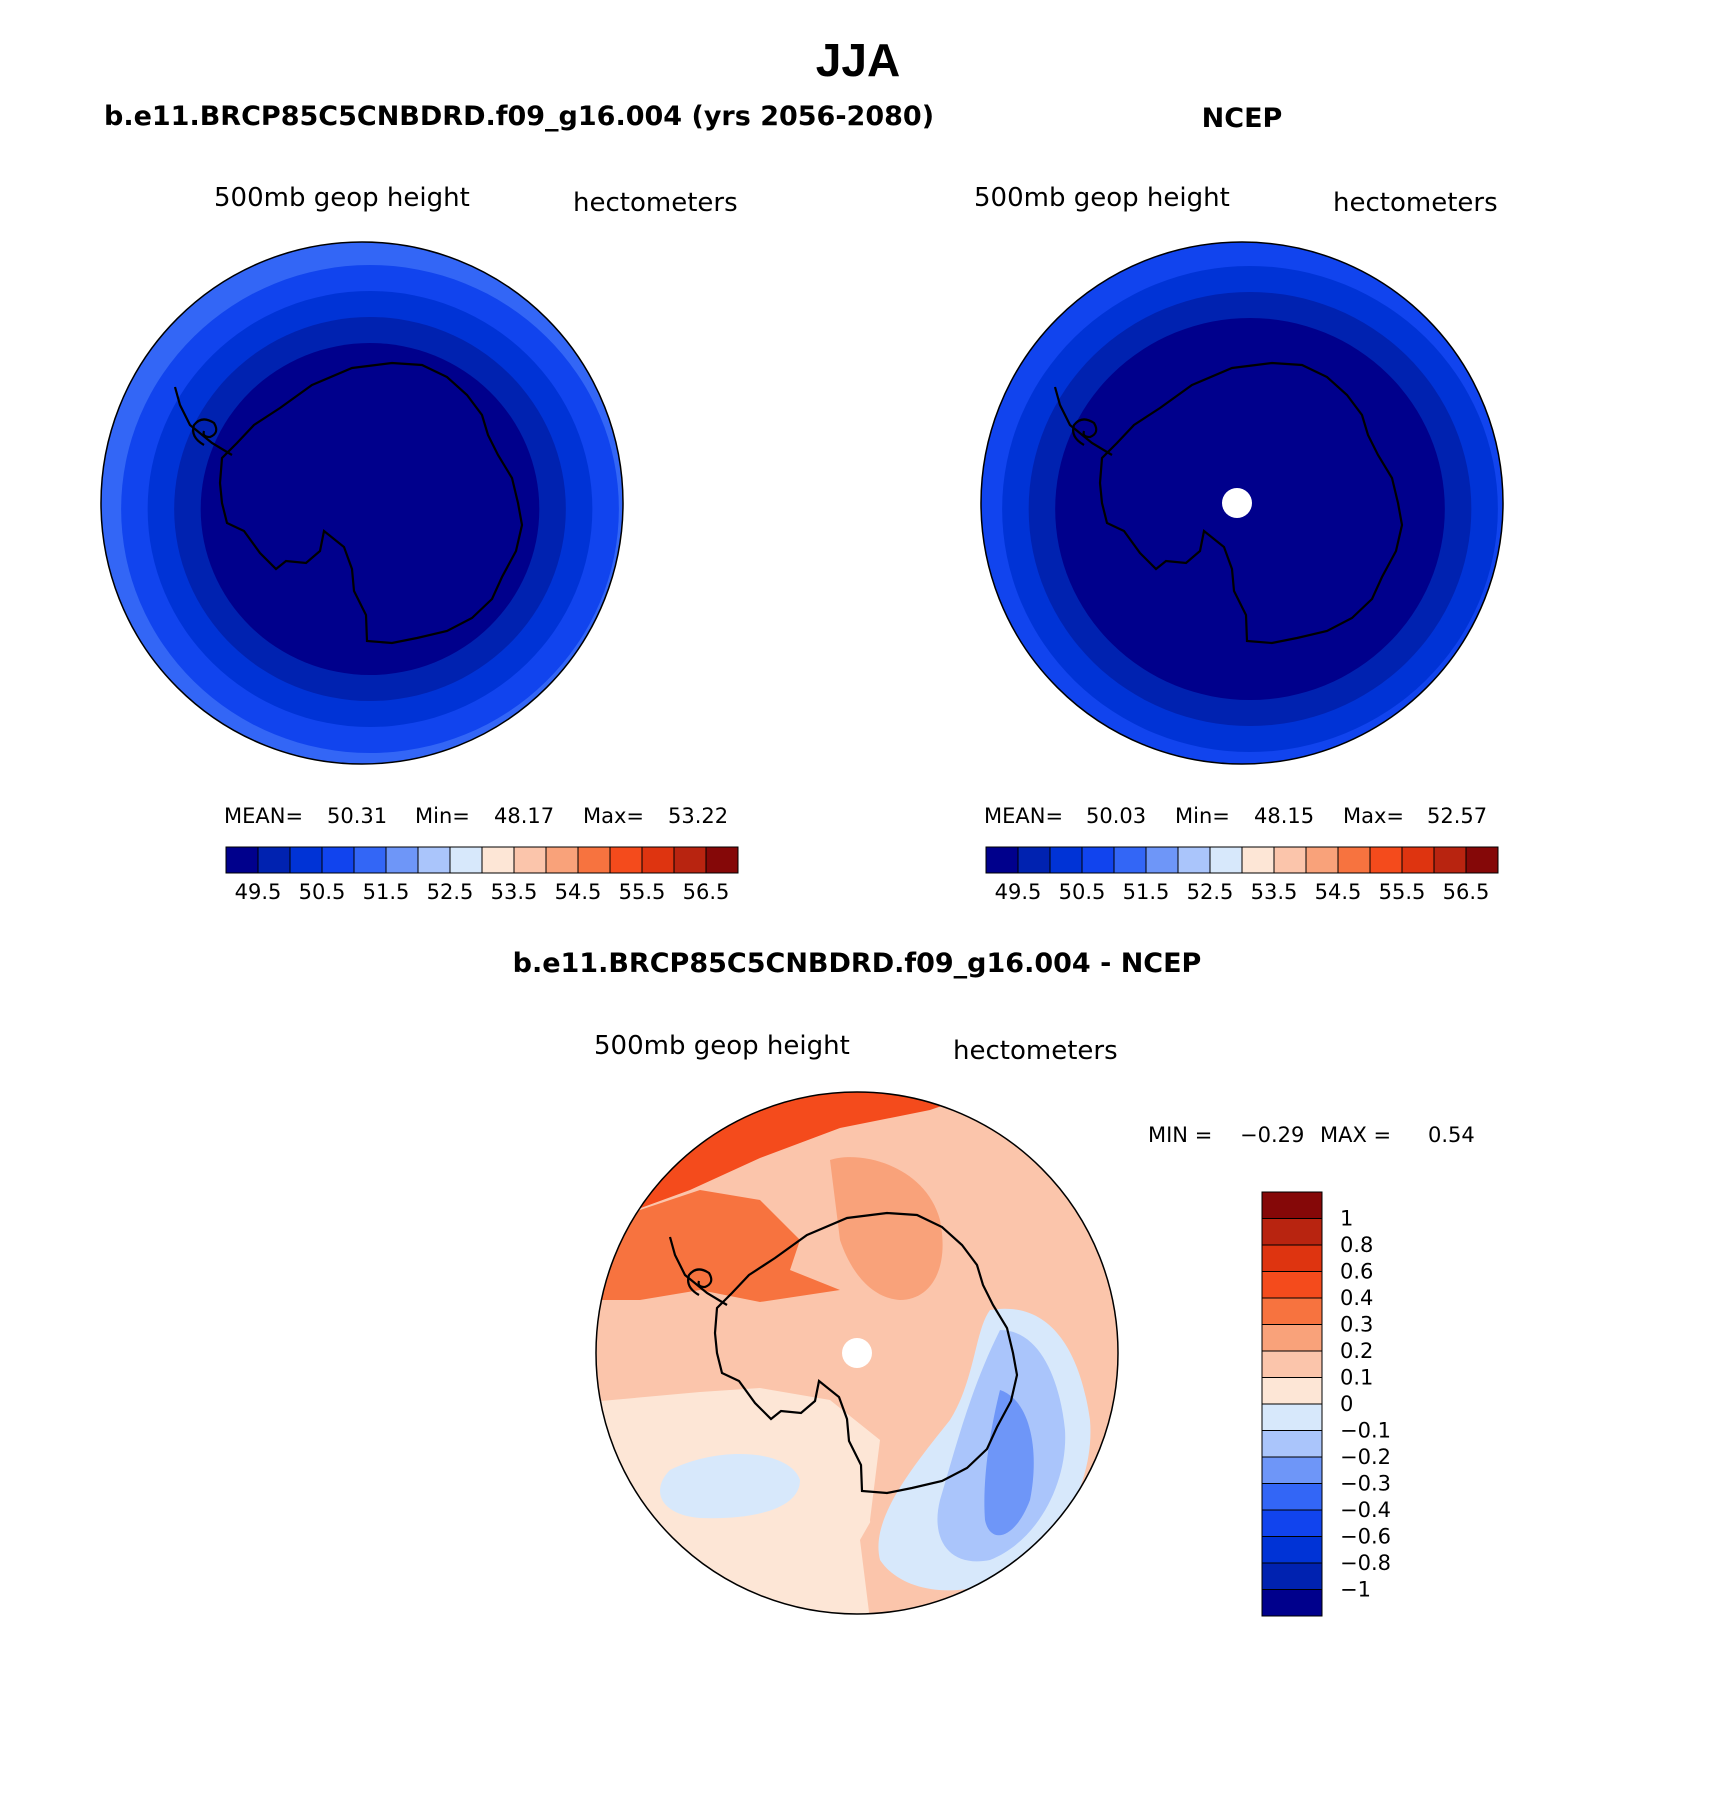 Image resolution: width=1710 pixels, height=1814 pixels. I want to click on main-title: JJA, so click(858, 60).